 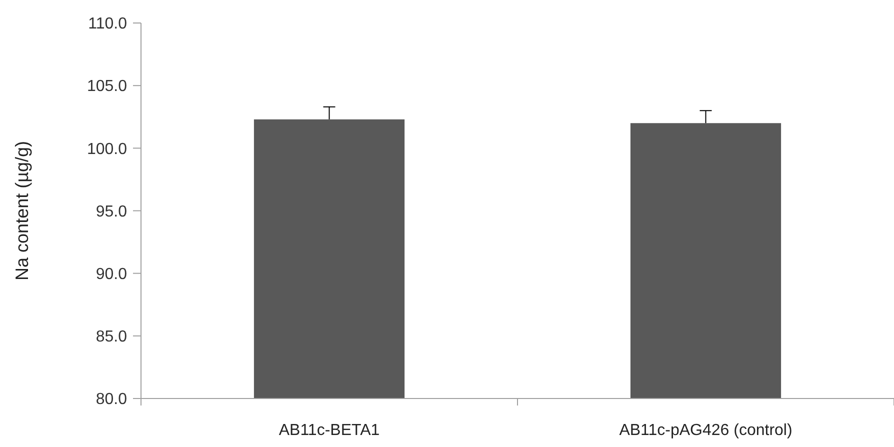 I want to click on x-tick-label: AB11c-BETA1, so click(x=329, y=430).